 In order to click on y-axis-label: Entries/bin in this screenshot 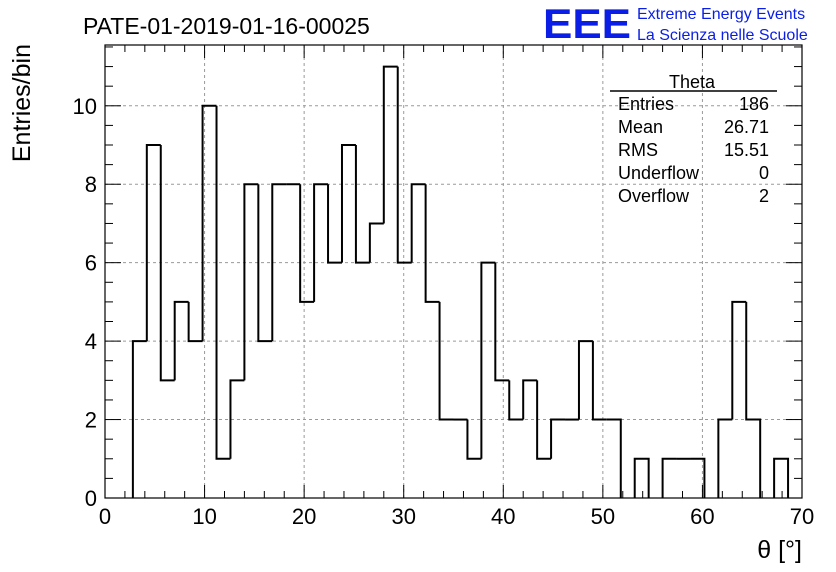, I will do `click(22, 103)`.